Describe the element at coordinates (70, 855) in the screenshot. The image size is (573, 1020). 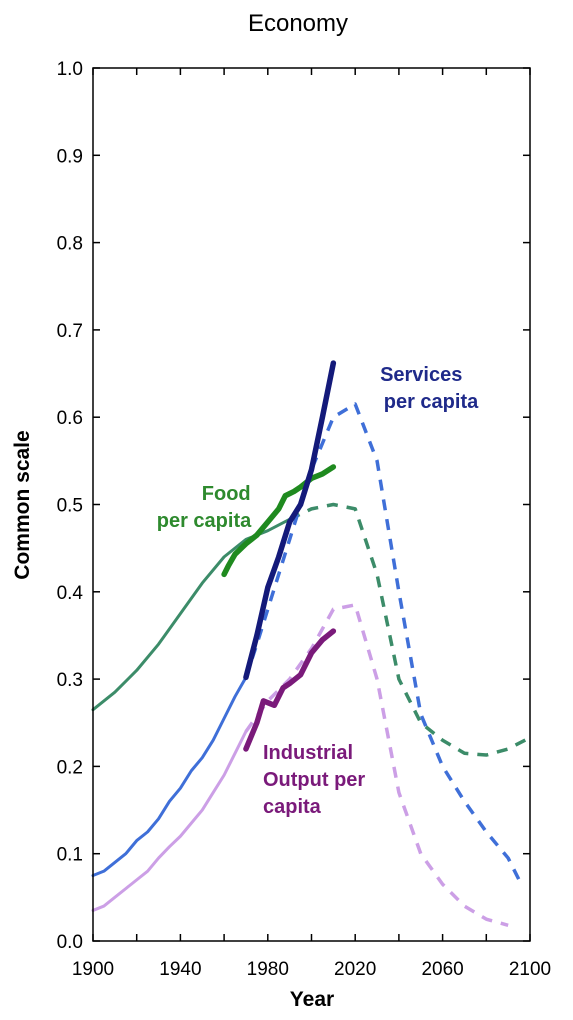
I see `y-tick-label: 0.1` at that location.